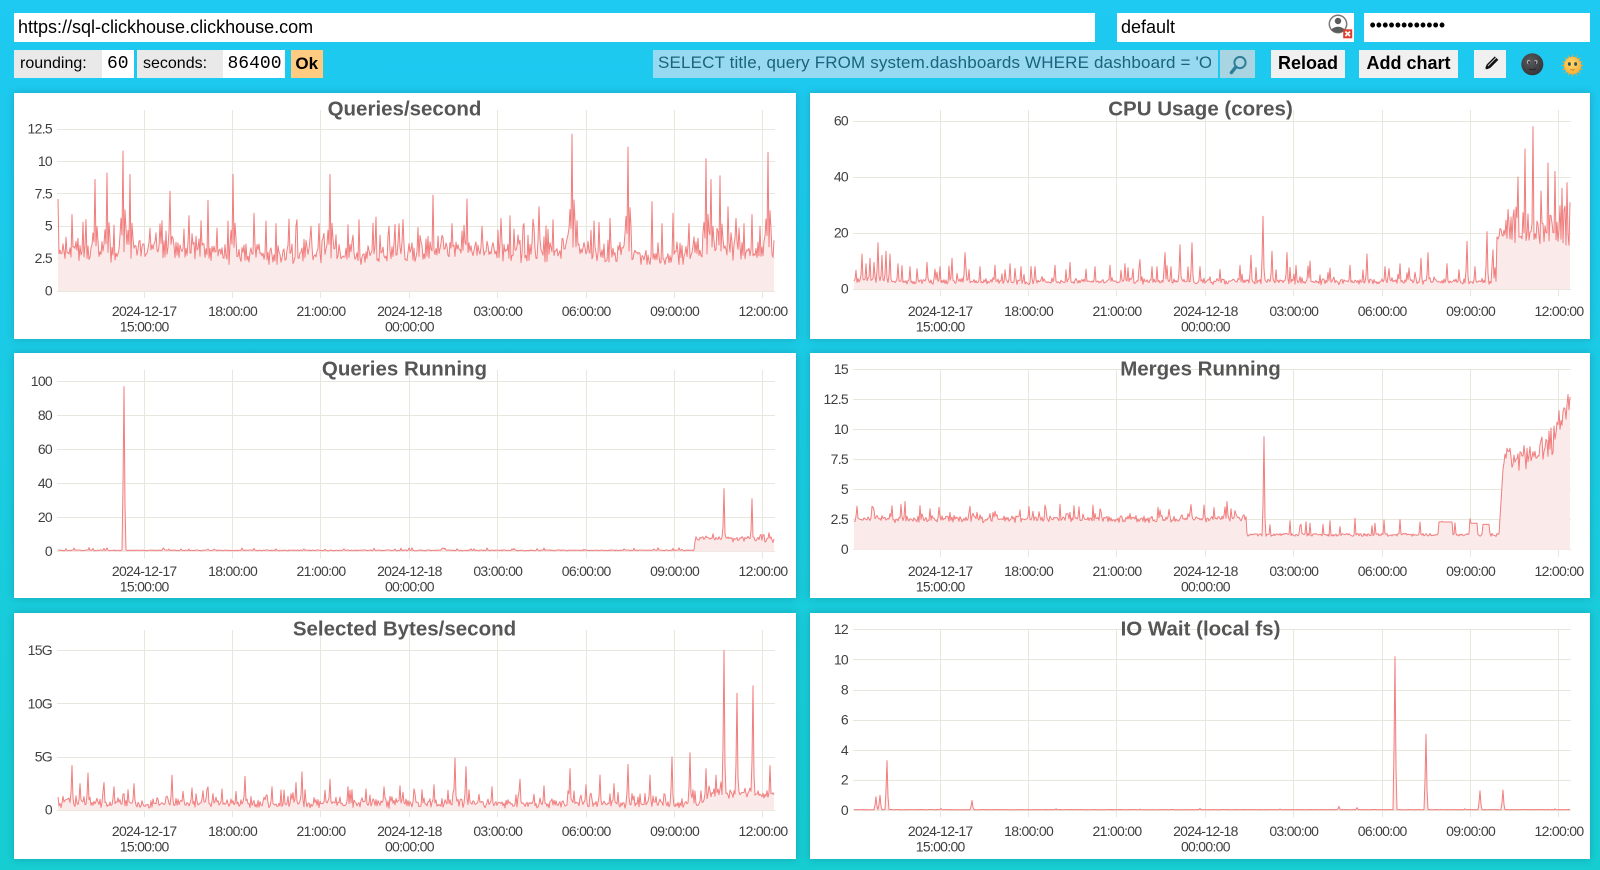 This screenshot has height=870, width=1600. What do you see at coordinates (845, 750) in the screenshot?
I see `svg-text: 4` at bounding box center [845, 750].